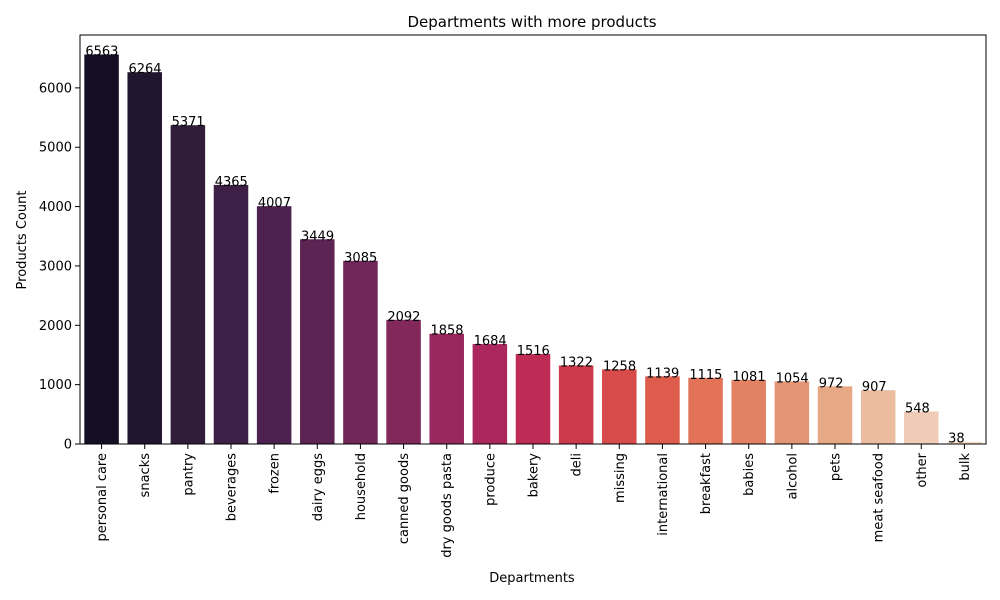 This screenshot has width=1000, height=600. What do you see at coordinates (317, 341) in the screenshot?
I see `bar-dairy-eggs` at bounding box center [317, 341].